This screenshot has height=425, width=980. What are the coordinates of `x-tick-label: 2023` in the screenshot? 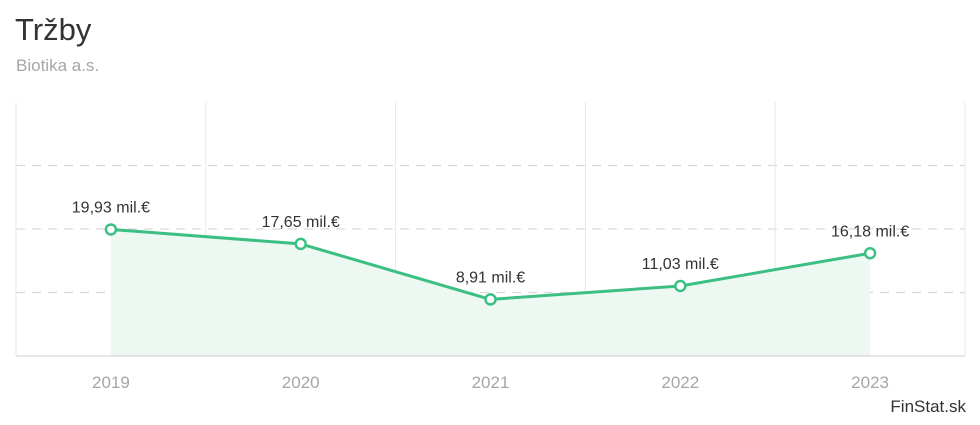 It's located at (870, 382).